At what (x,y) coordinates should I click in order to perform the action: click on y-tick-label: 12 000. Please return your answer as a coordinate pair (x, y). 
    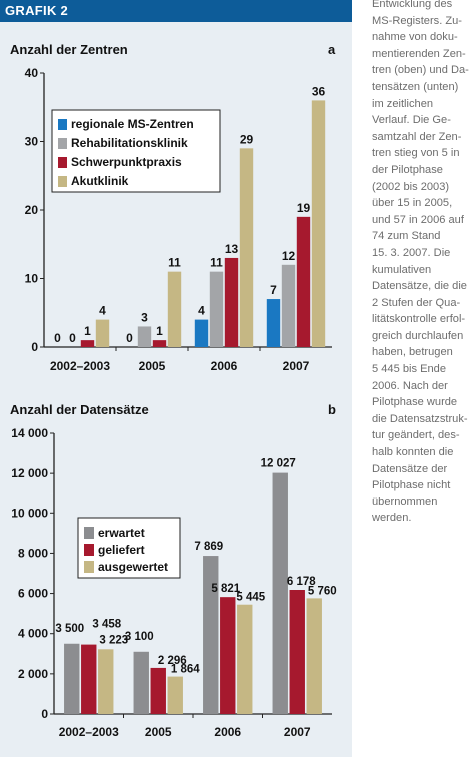
    Looking at the image, I should click on (29, 473).